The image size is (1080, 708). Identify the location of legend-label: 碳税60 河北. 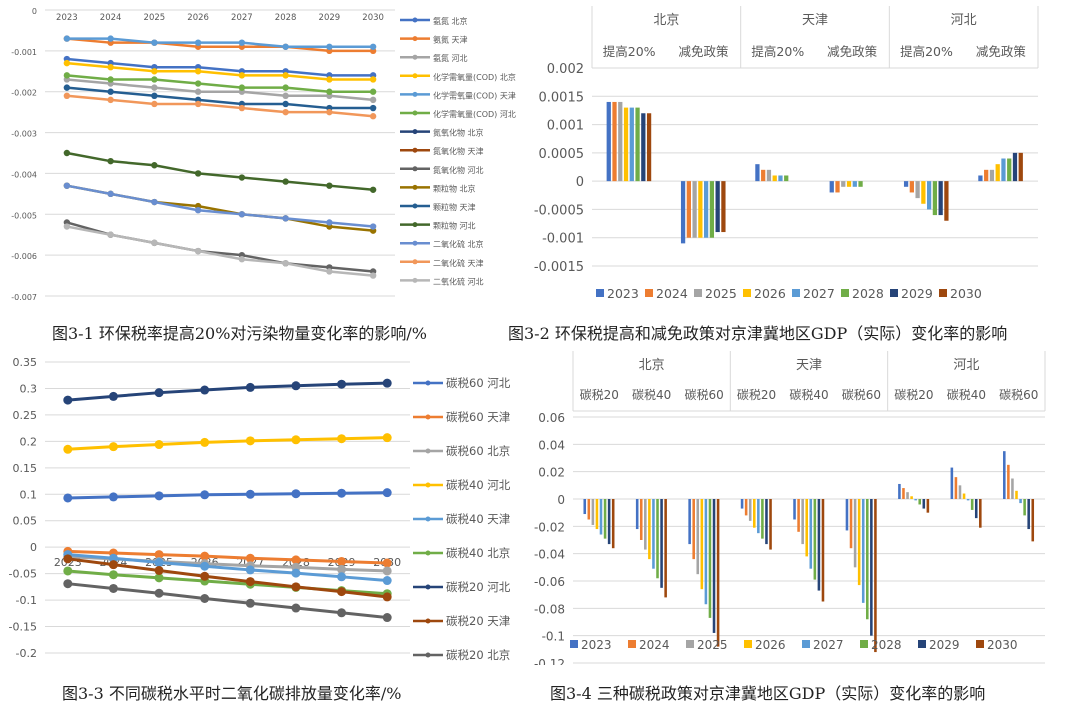
(478, 383).